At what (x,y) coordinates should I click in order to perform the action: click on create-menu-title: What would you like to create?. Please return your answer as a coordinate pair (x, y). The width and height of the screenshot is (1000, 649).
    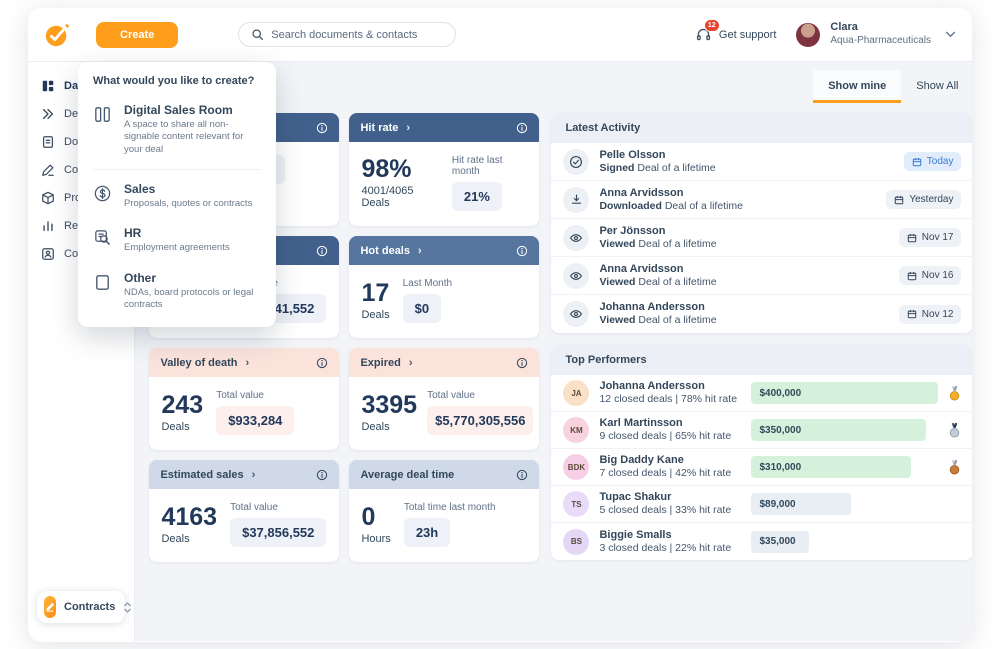
    Looking at the image, I should click on (174, 81).